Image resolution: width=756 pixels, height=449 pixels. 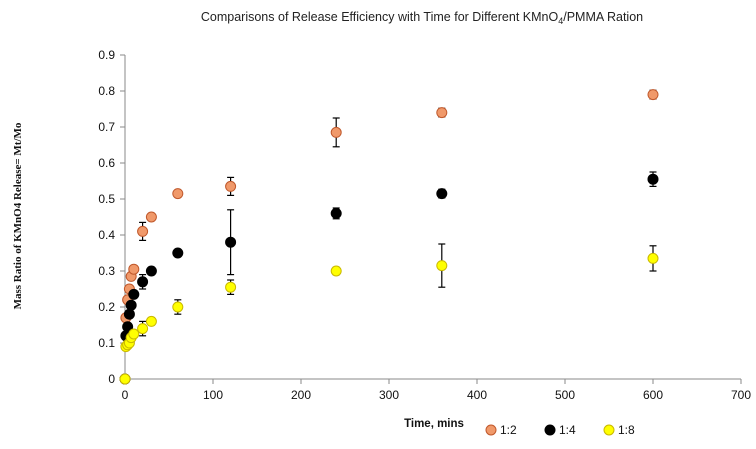 I want to click on x-tick-label: 600, so click(x=653, y=395).